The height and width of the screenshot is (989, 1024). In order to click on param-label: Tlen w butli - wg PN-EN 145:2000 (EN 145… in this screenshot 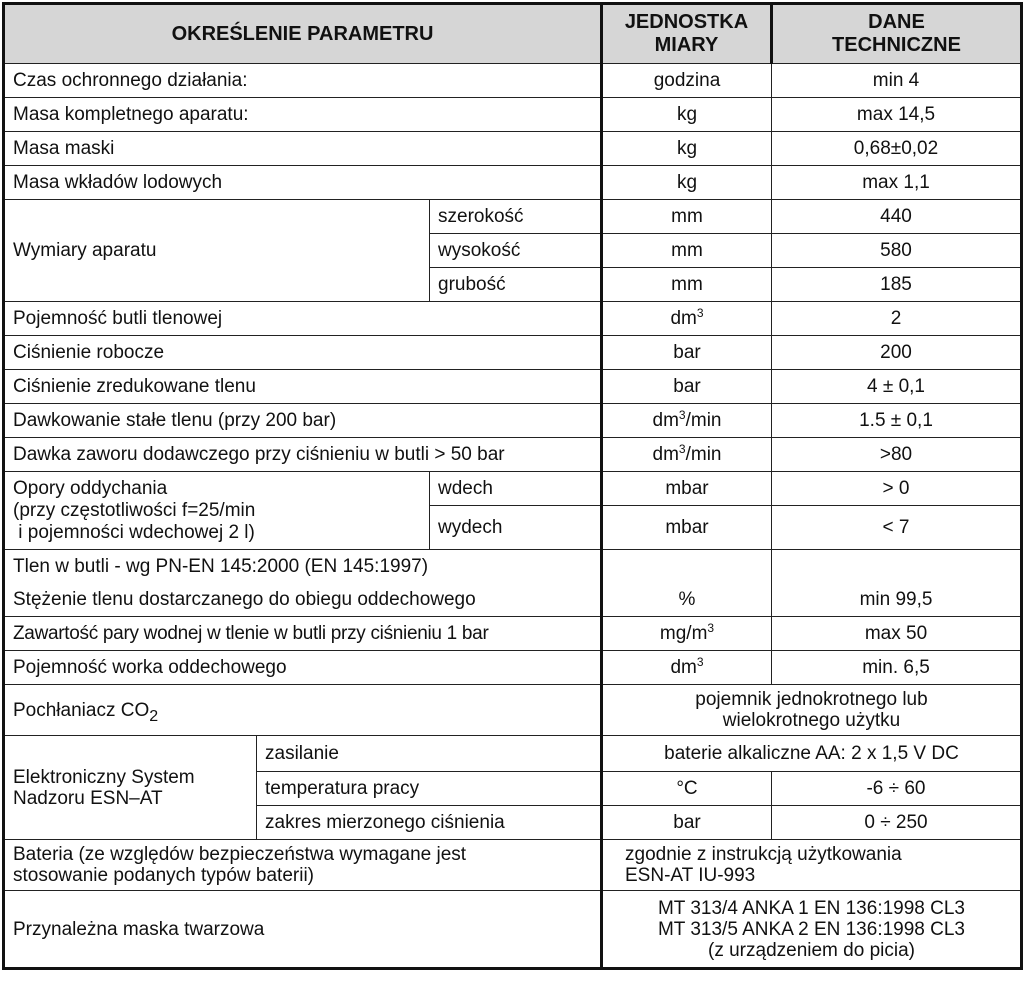, I will do `click(302, 566)`.